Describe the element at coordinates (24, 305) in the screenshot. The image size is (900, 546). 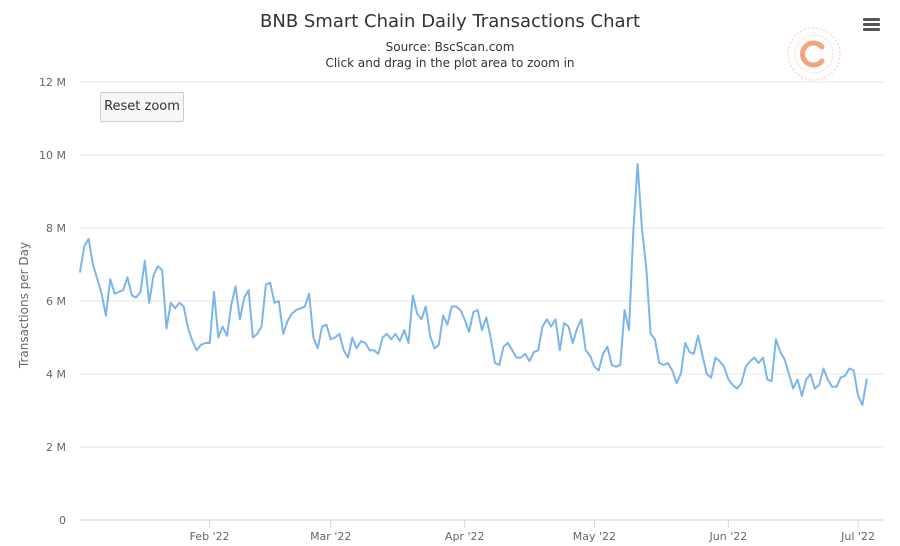
I see `y-axis-label: Transactions per Day` at that location.